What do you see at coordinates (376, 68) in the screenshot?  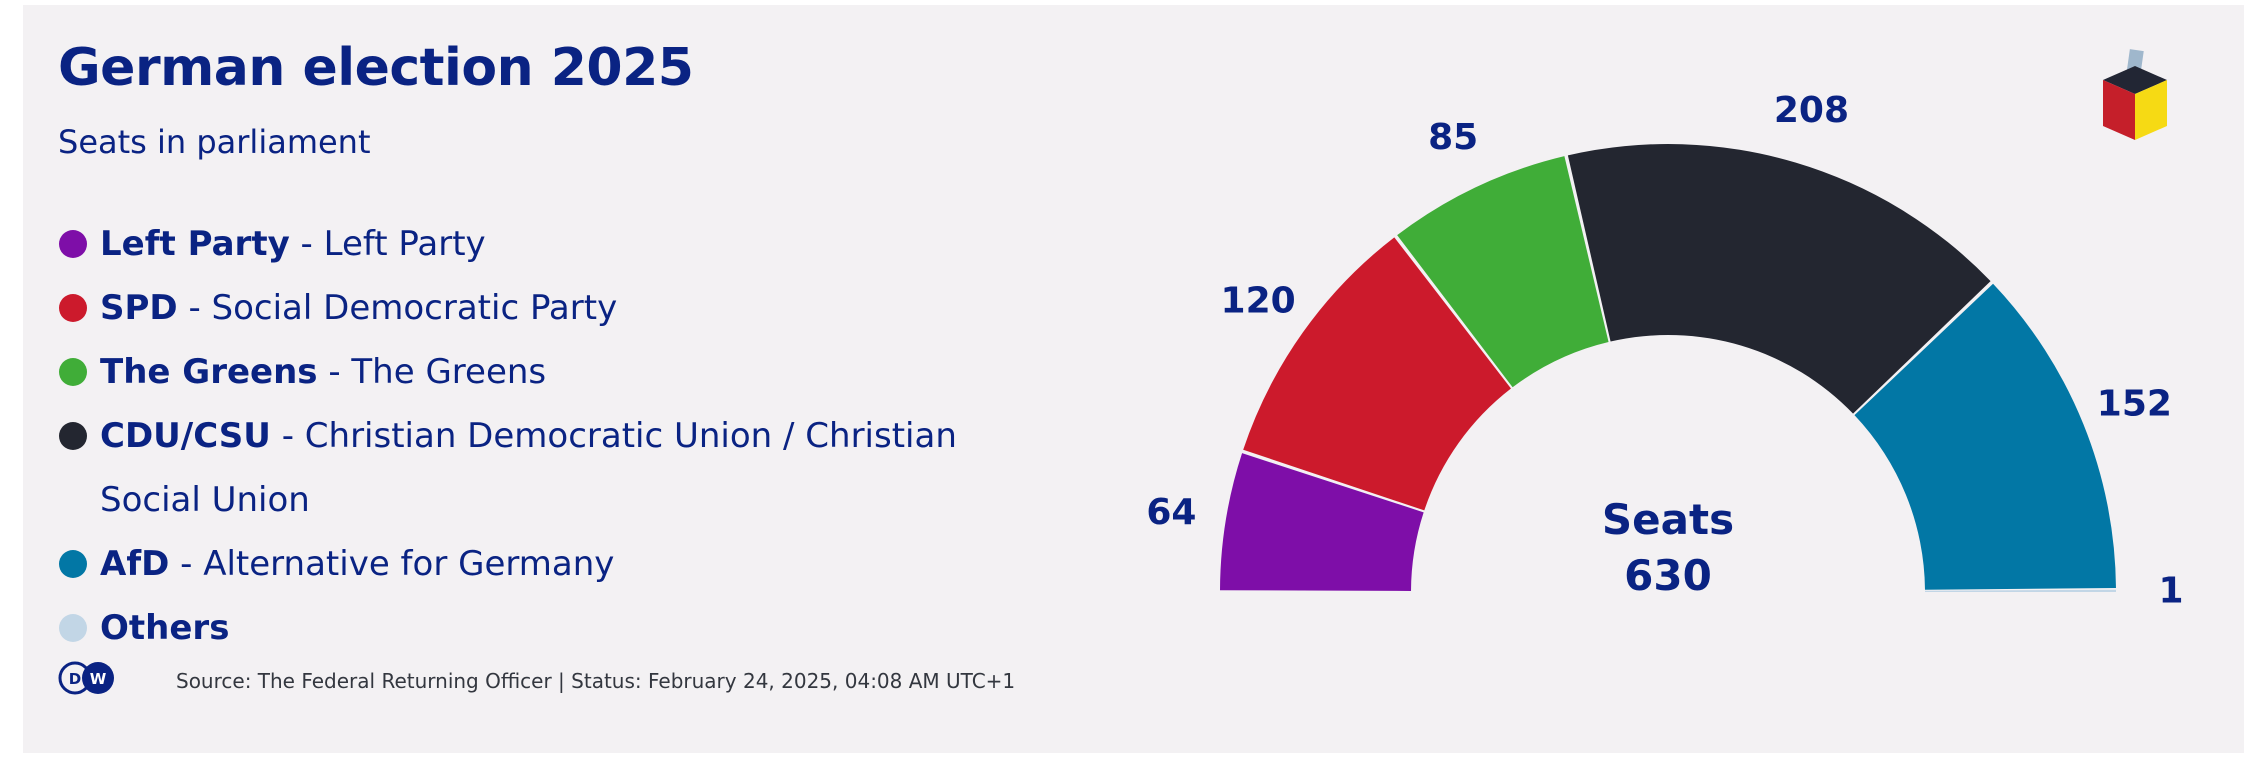 I see `chart-title: German election 2025` at bounding box center [376, 68].